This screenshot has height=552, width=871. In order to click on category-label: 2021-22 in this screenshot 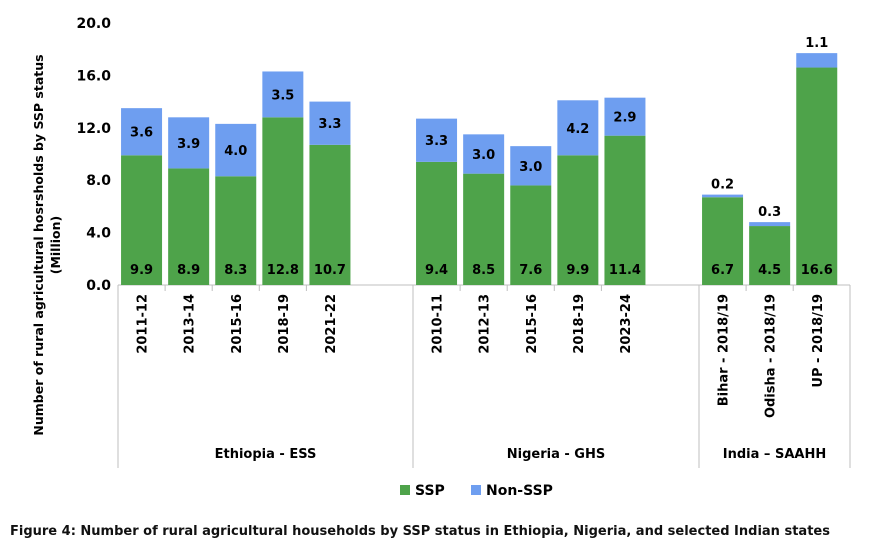, I will do `click(331, 324)`.